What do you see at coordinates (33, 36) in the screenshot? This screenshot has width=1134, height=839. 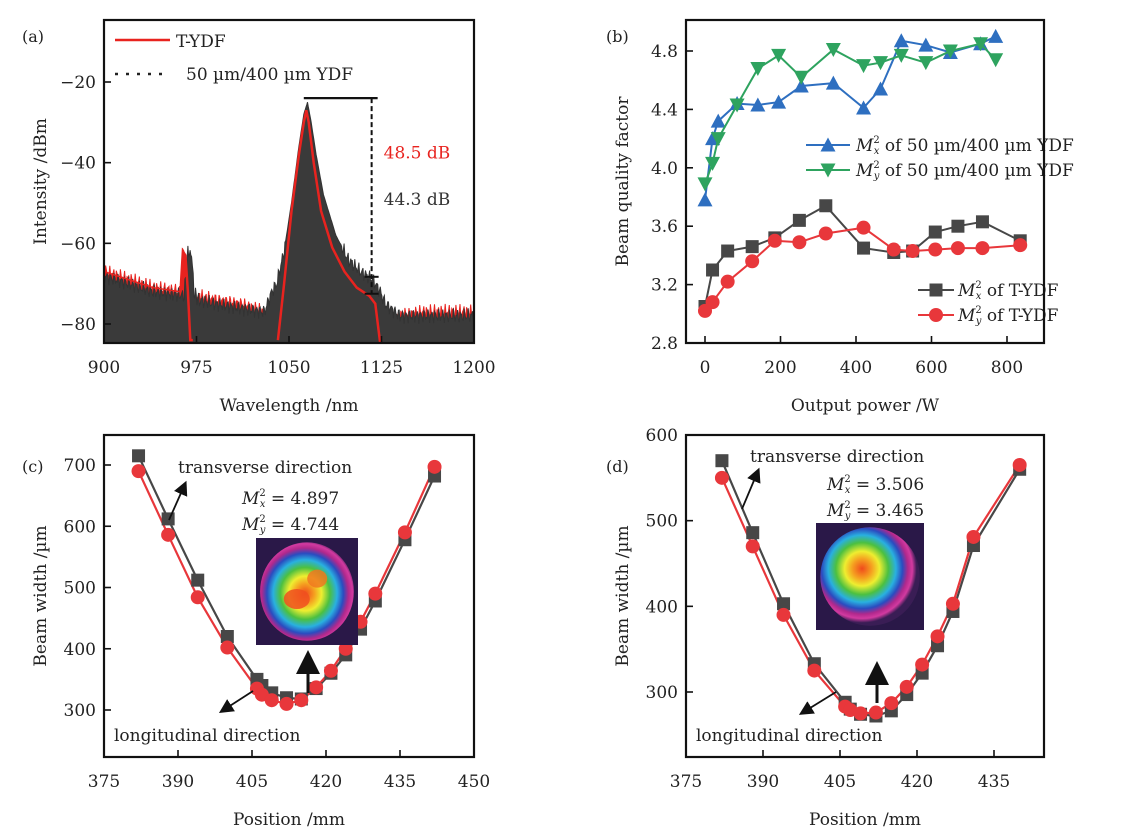 I see `panel-label: (a)` at bounding box center [33, 36].